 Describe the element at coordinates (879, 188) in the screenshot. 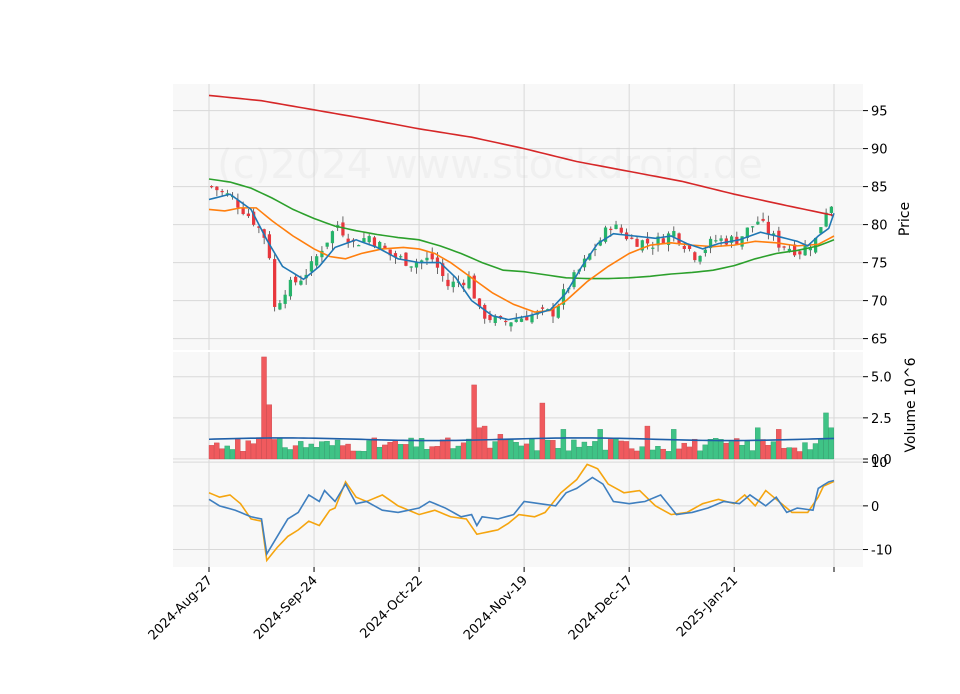

I see `price-tick-label: 85` at that location.